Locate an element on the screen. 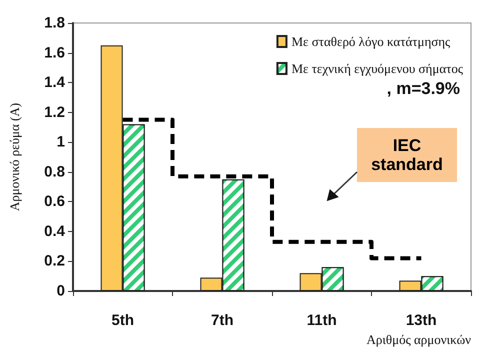 The image size is (482, 359). y-tick-label: 0.4 is located at coordinates (55, 231).